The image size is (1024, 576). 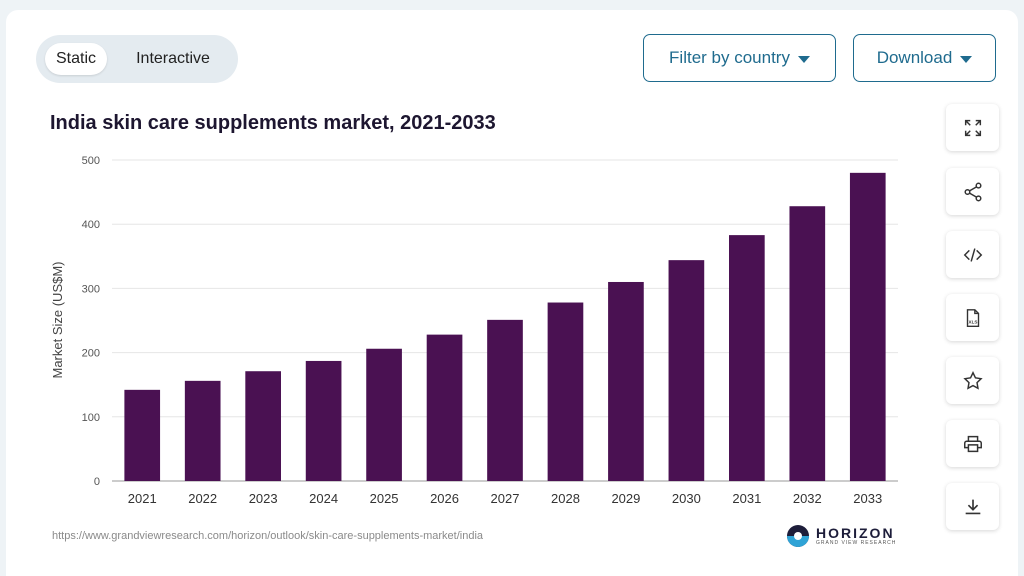 I want to click on bar-2027, so click(x=505, y=400).